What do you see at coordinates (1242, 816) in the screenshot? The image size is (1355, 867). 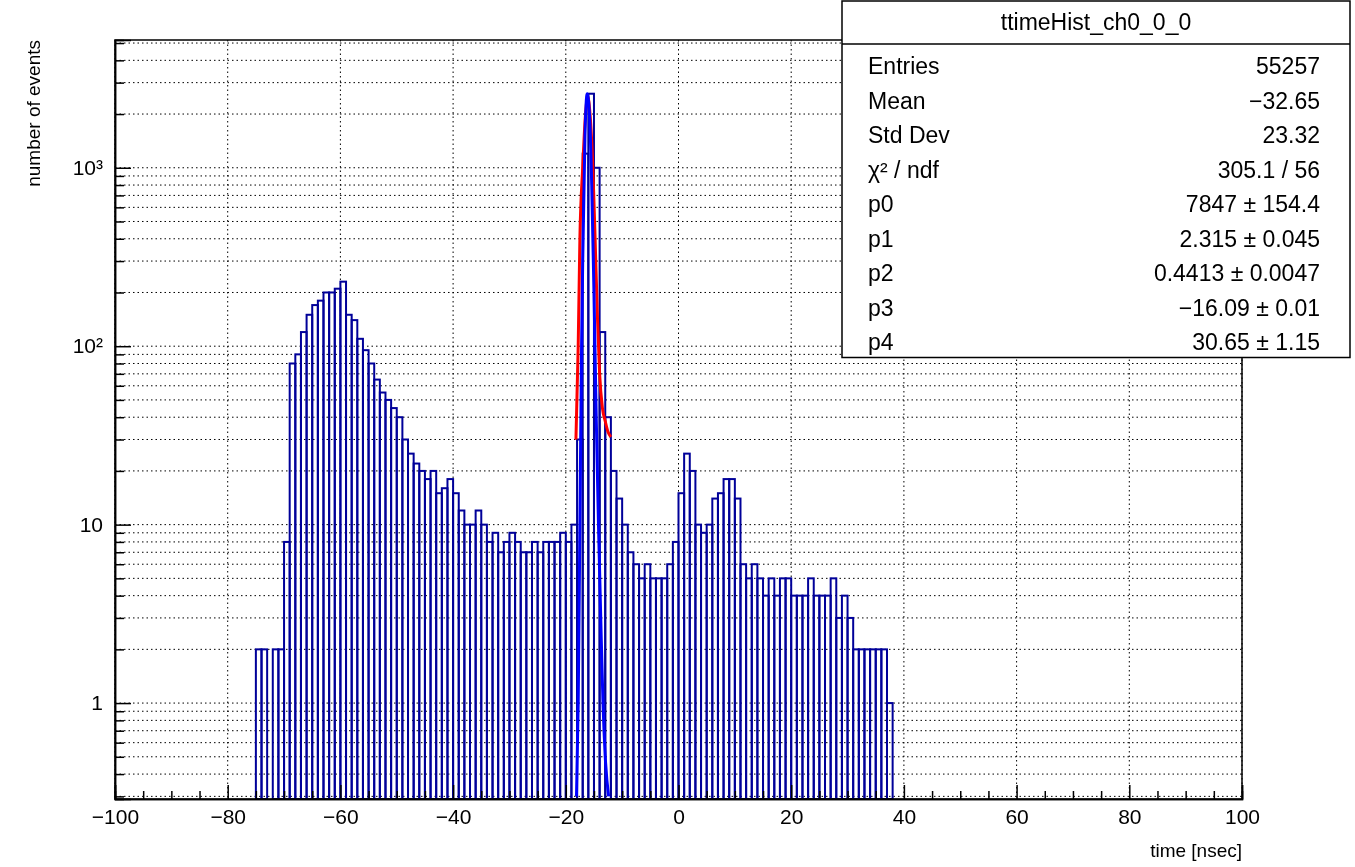 I see `x-tick-label: 100` at bounding box center [1242, 816].